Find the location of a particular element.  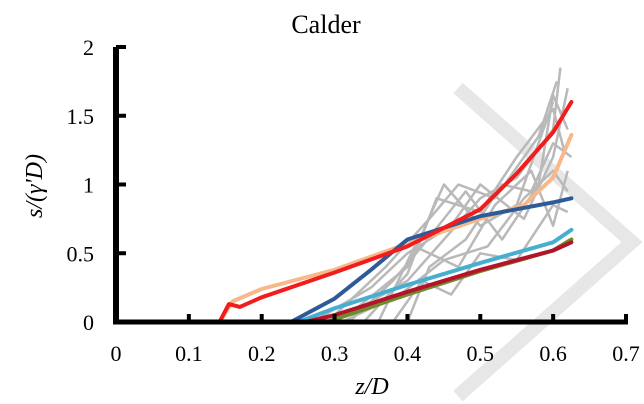

y-tick-label: 2 is located at coordinates (88, 47).